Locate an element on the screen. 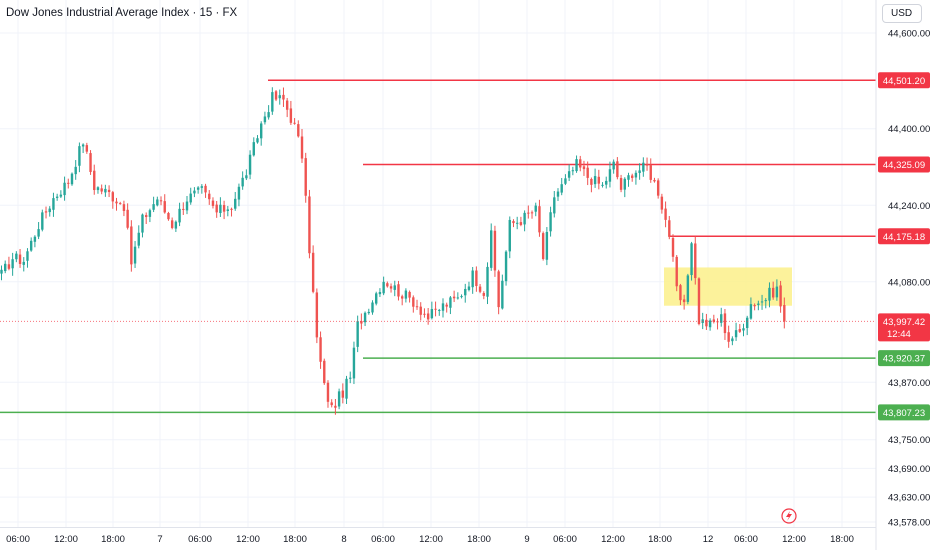 This screenshot has width=932, height=550. x-tick-label: 8 is located at coordinates (343, 539).